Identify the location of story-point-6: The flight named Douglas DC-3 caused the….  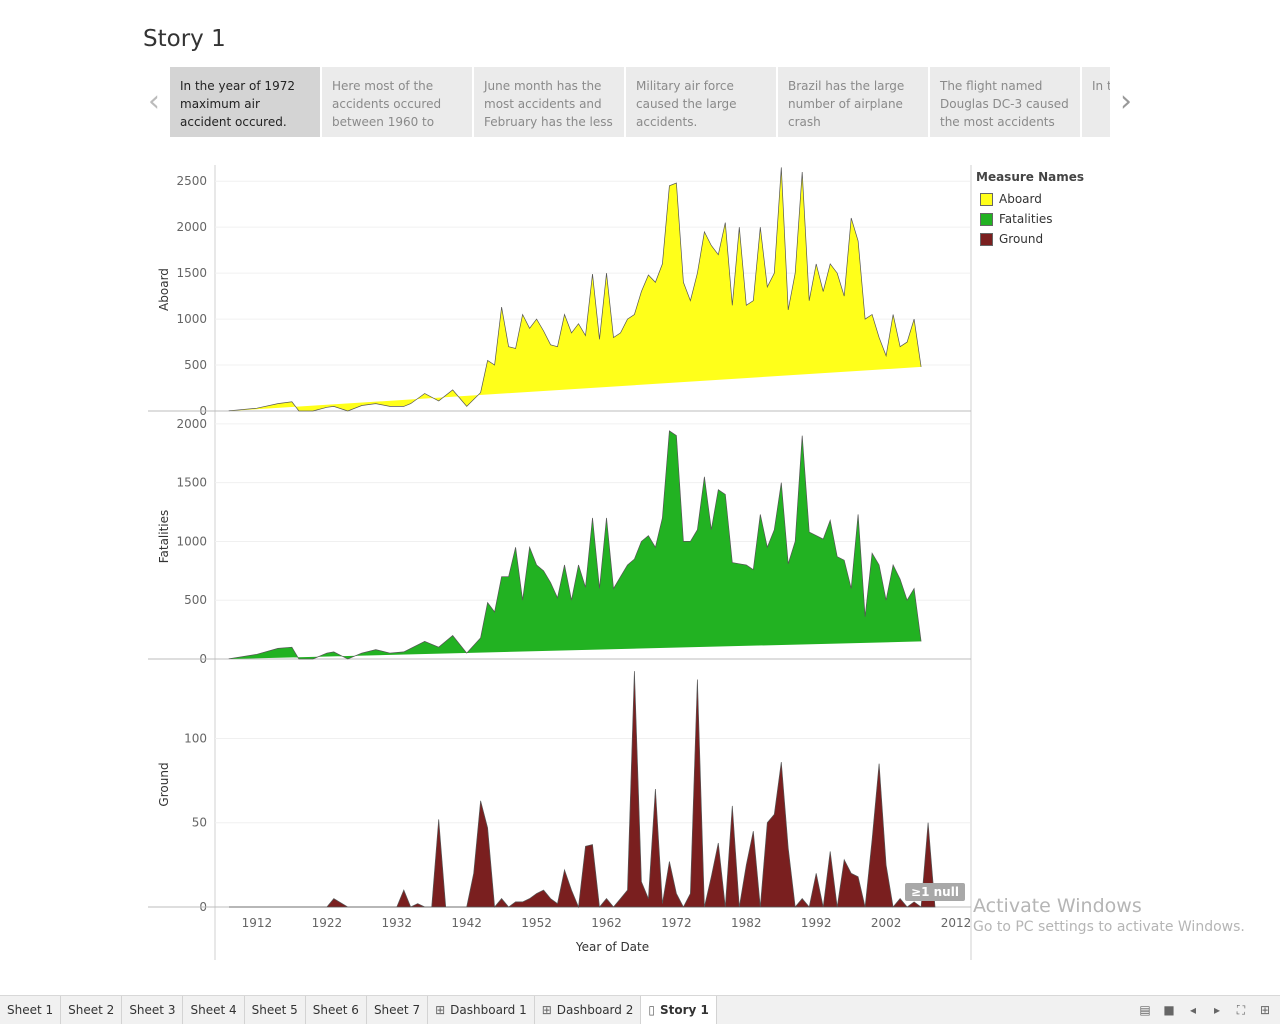
(1005, 102).